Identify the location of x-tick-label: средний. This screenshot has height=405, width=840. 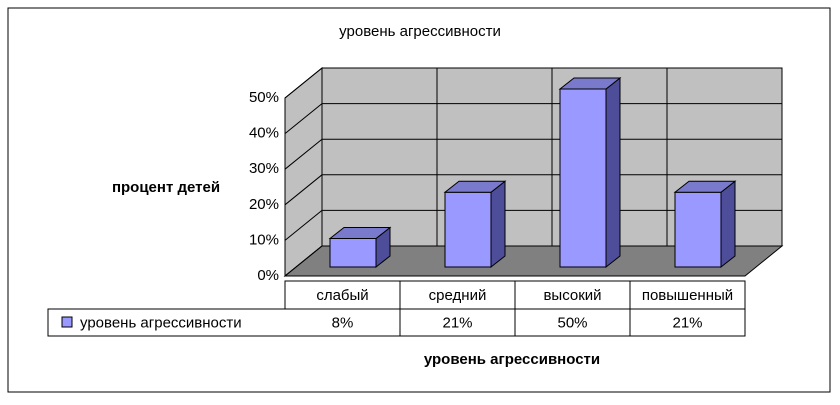
(458, 295).